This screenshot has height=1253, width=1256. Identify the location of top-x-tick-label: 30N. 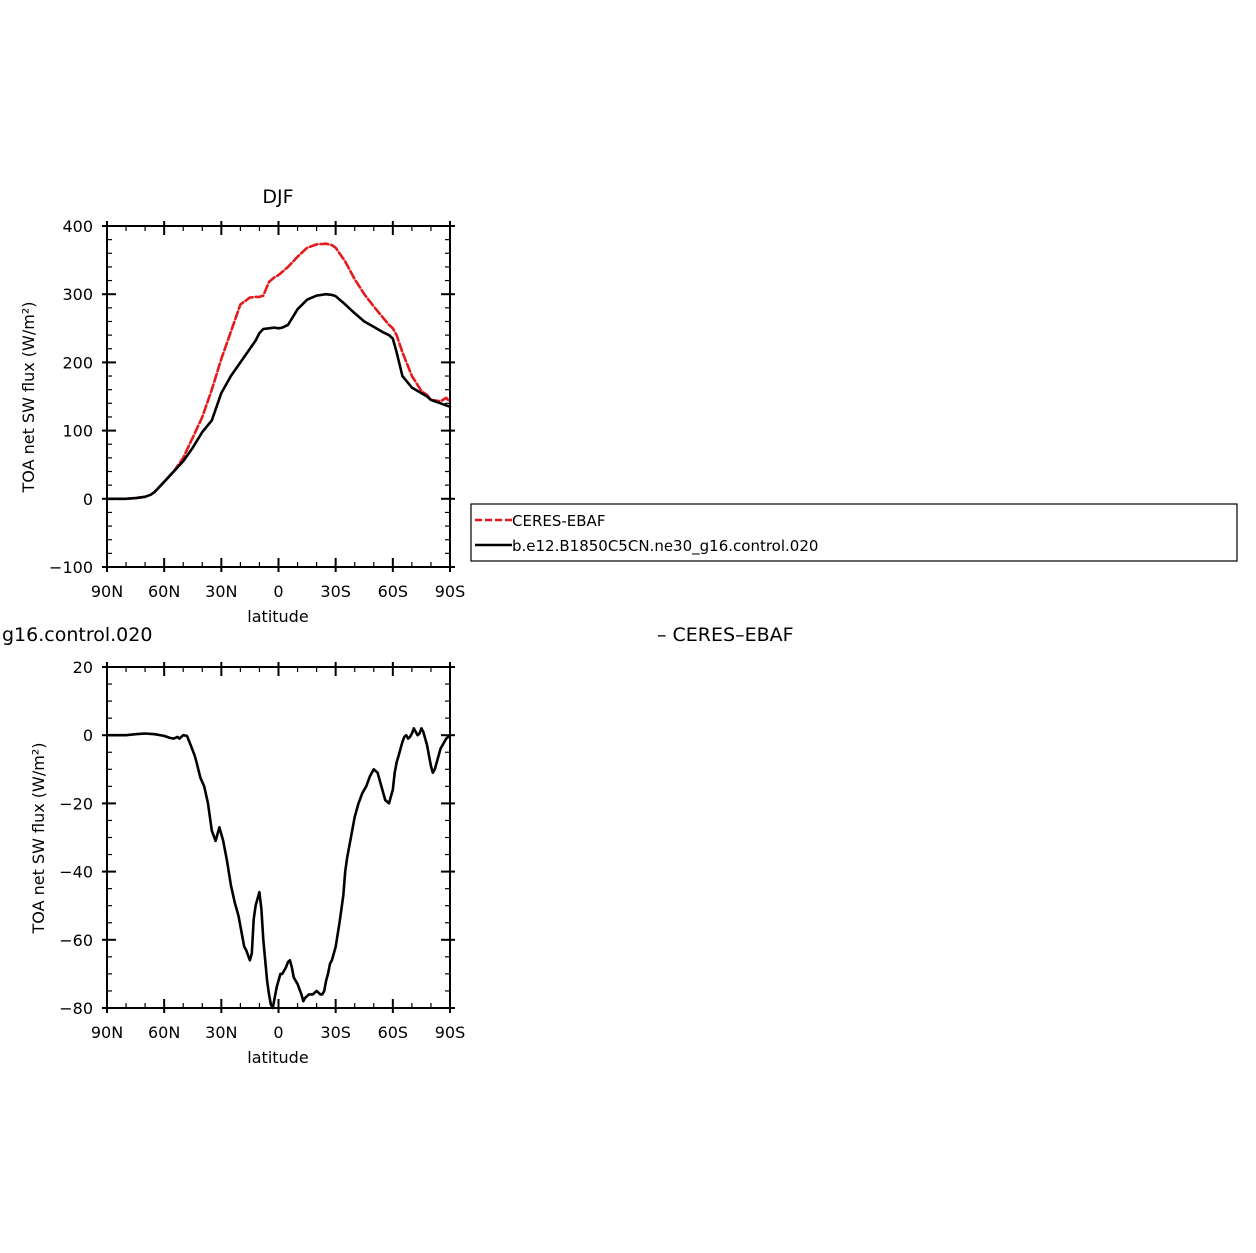
(221, 591).